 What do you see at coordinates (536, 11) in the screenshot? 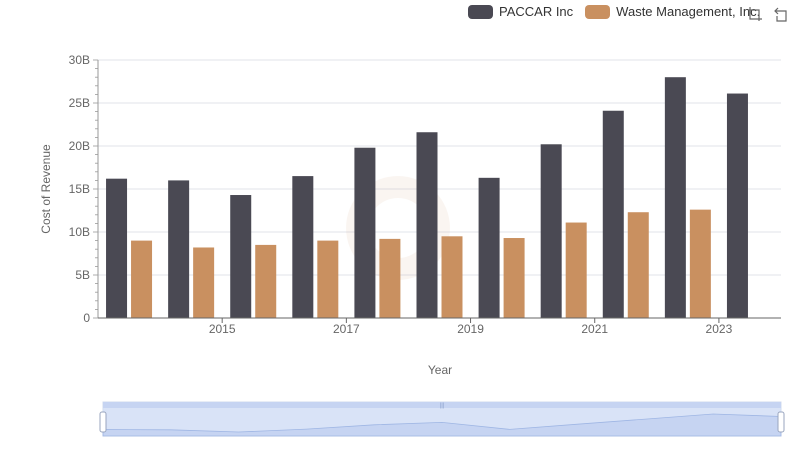
I see `legend-label-paccar: PACCAR Inc` at bounding box center [536, 11].